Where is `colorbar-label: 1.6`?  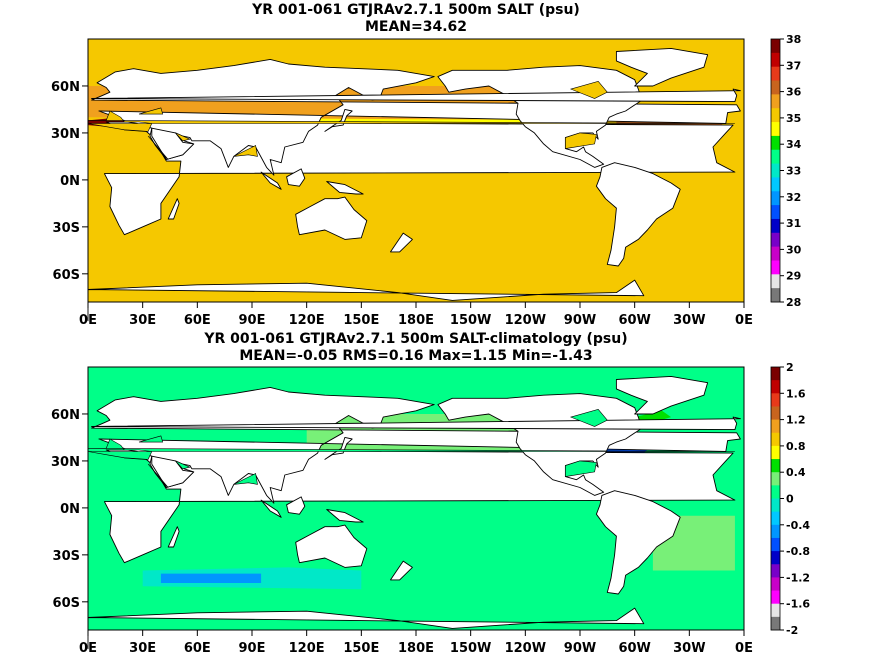 colorbar-label: 1.6 is located at coordinates (796, 393).